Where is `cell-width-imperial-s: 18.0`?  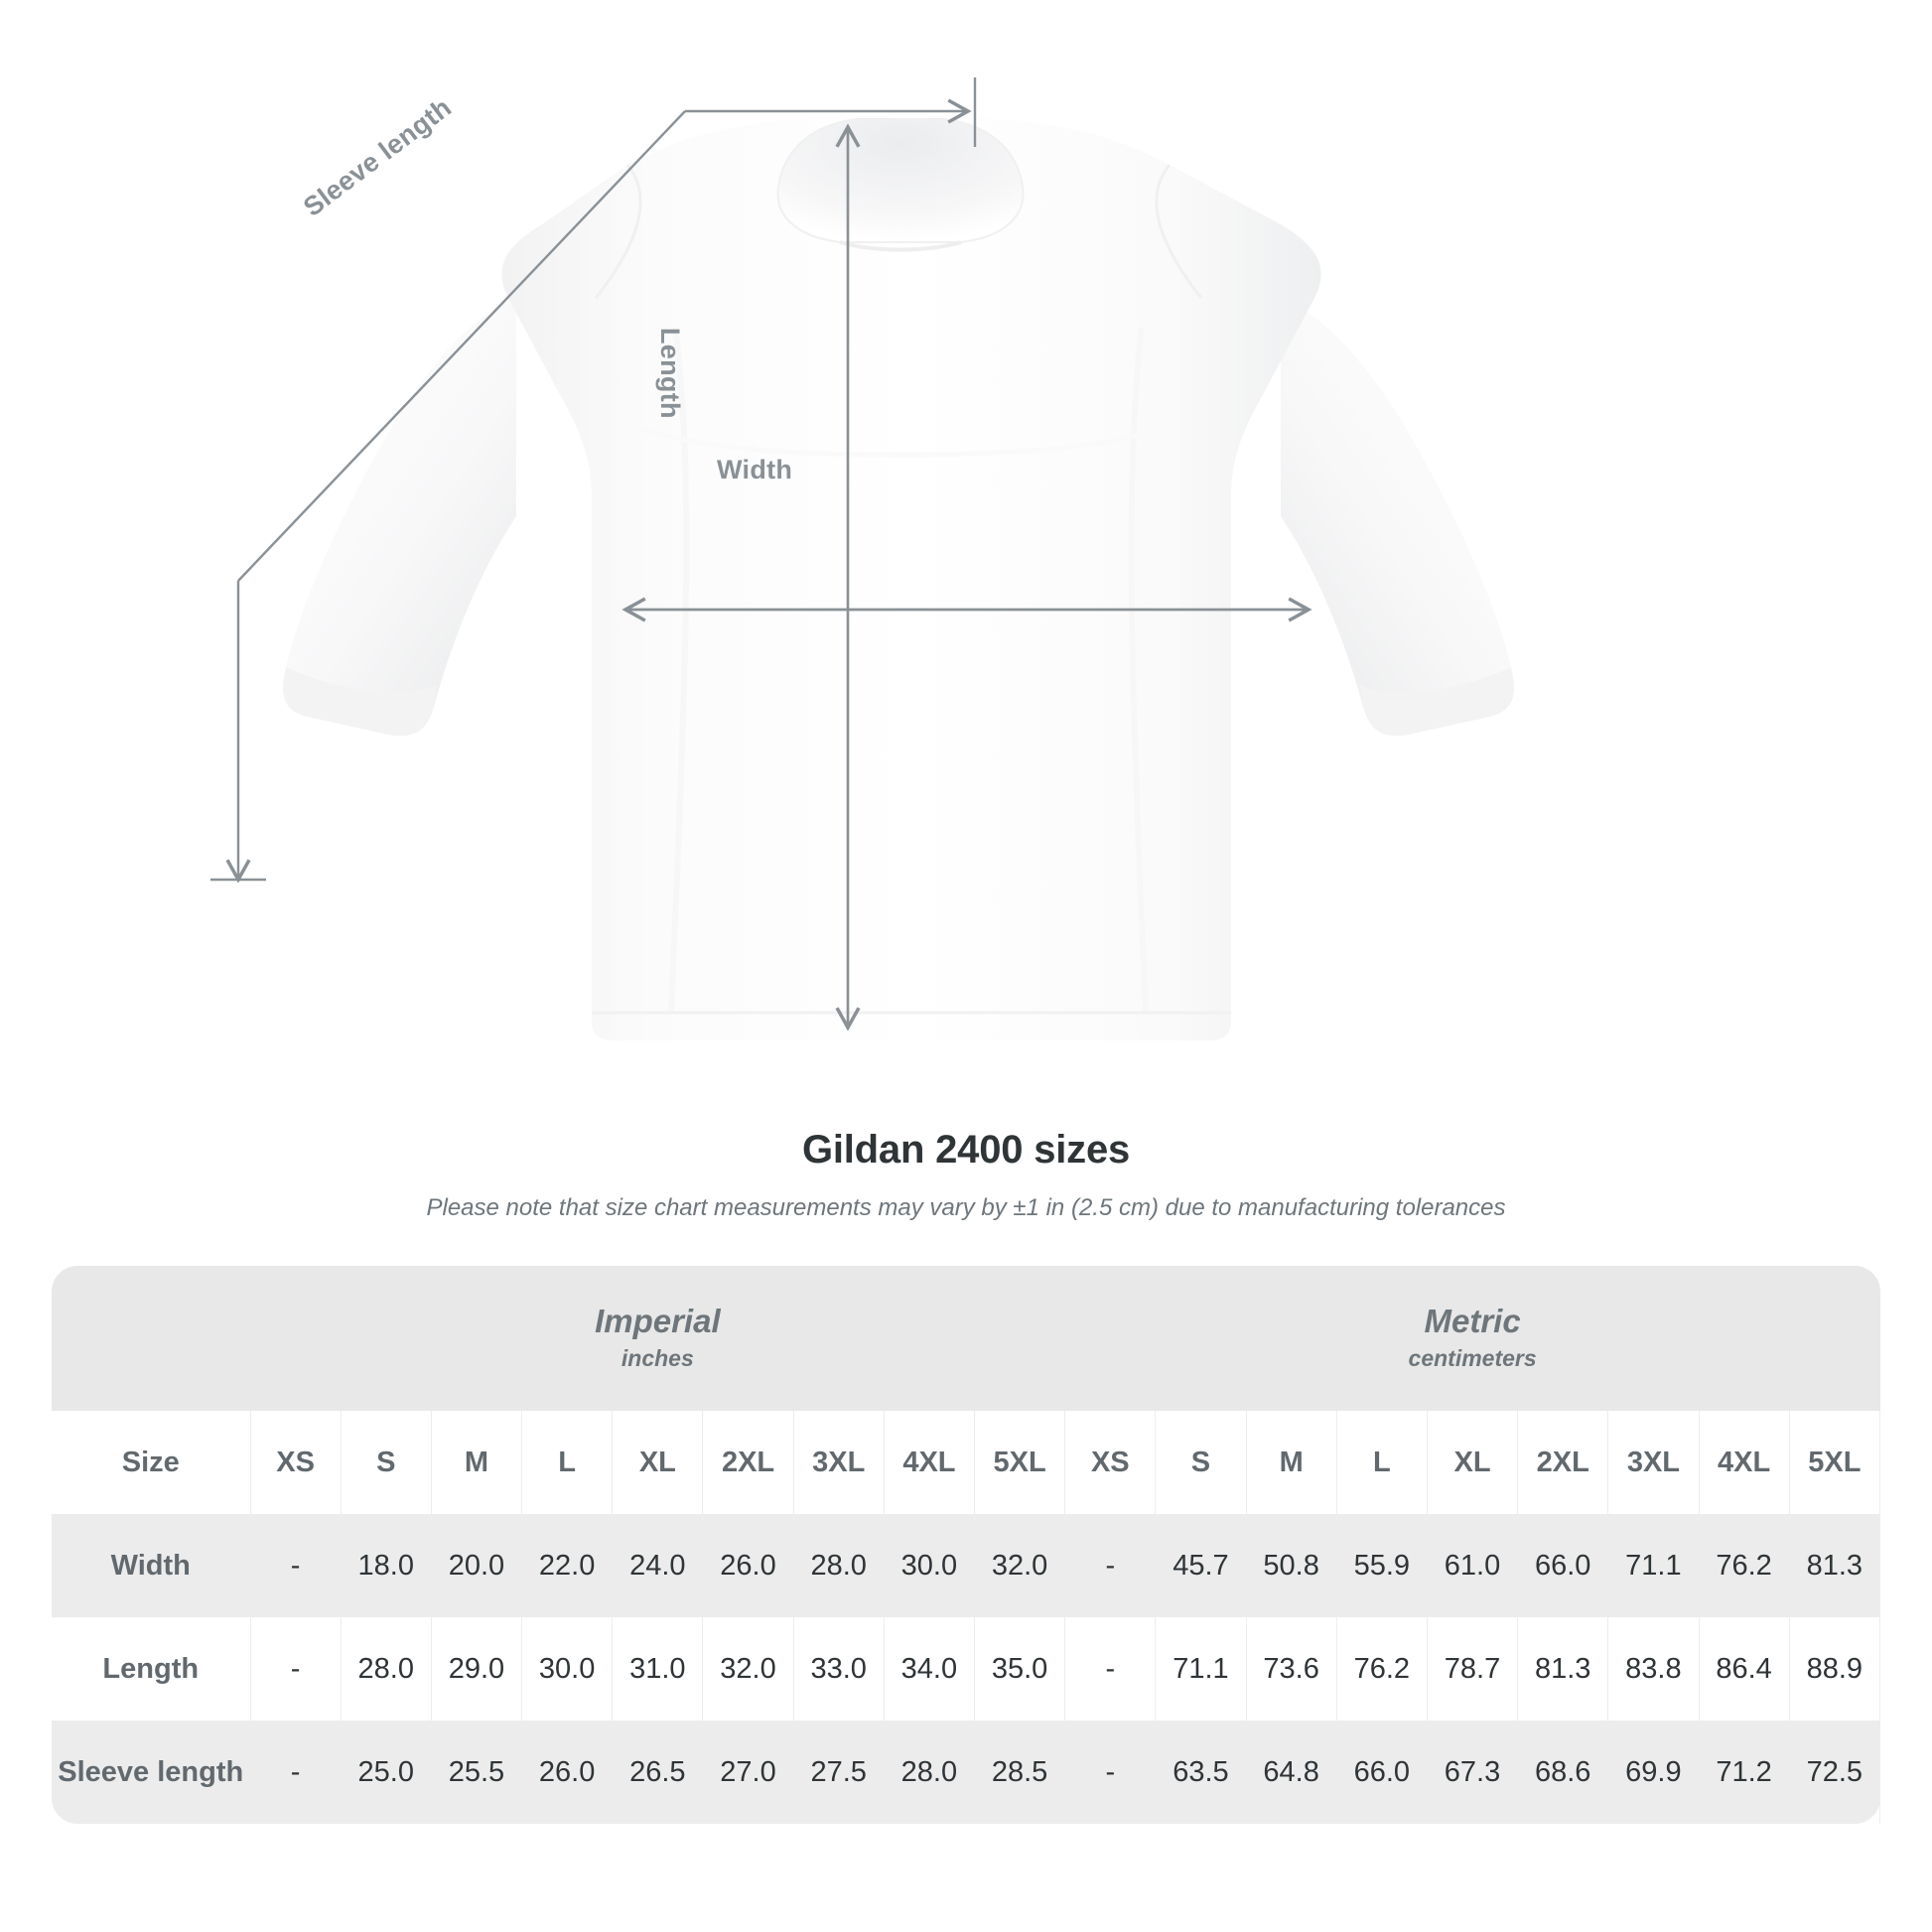 cell-width-imperial-s: 18.0 is located at coordinates (386, 1565).